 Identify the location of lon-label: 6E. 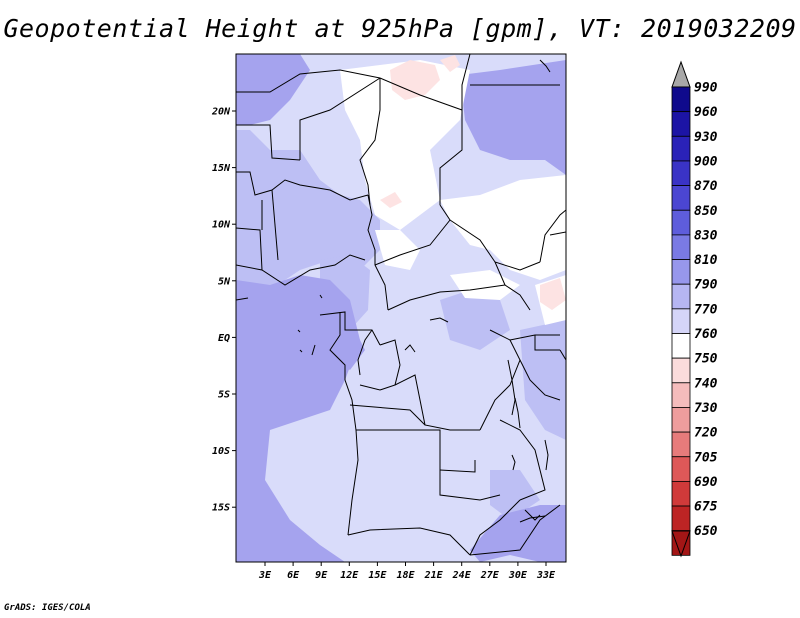
(293, 575).